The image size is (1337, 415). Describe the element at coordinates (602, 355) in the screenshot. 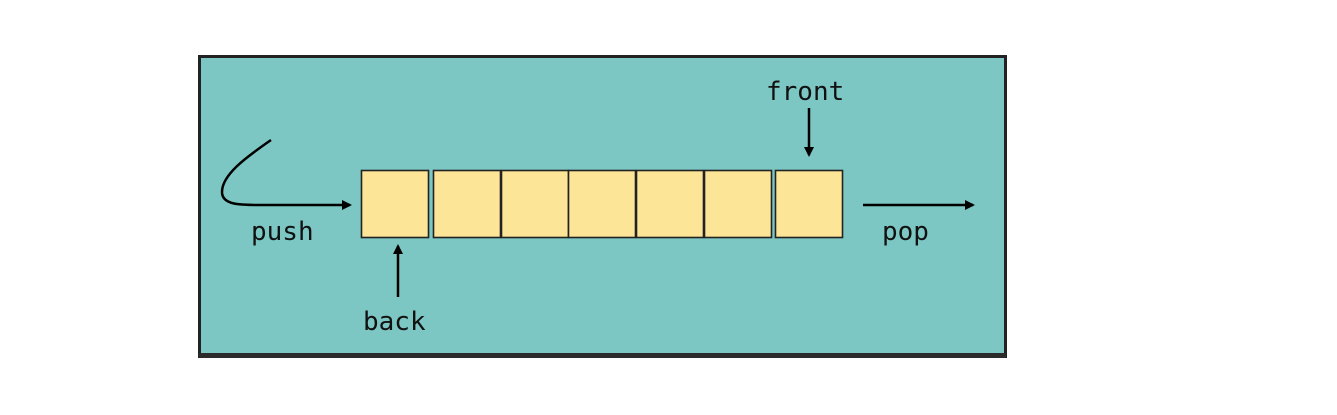

I see `panel-bottom-shadow` at that location.